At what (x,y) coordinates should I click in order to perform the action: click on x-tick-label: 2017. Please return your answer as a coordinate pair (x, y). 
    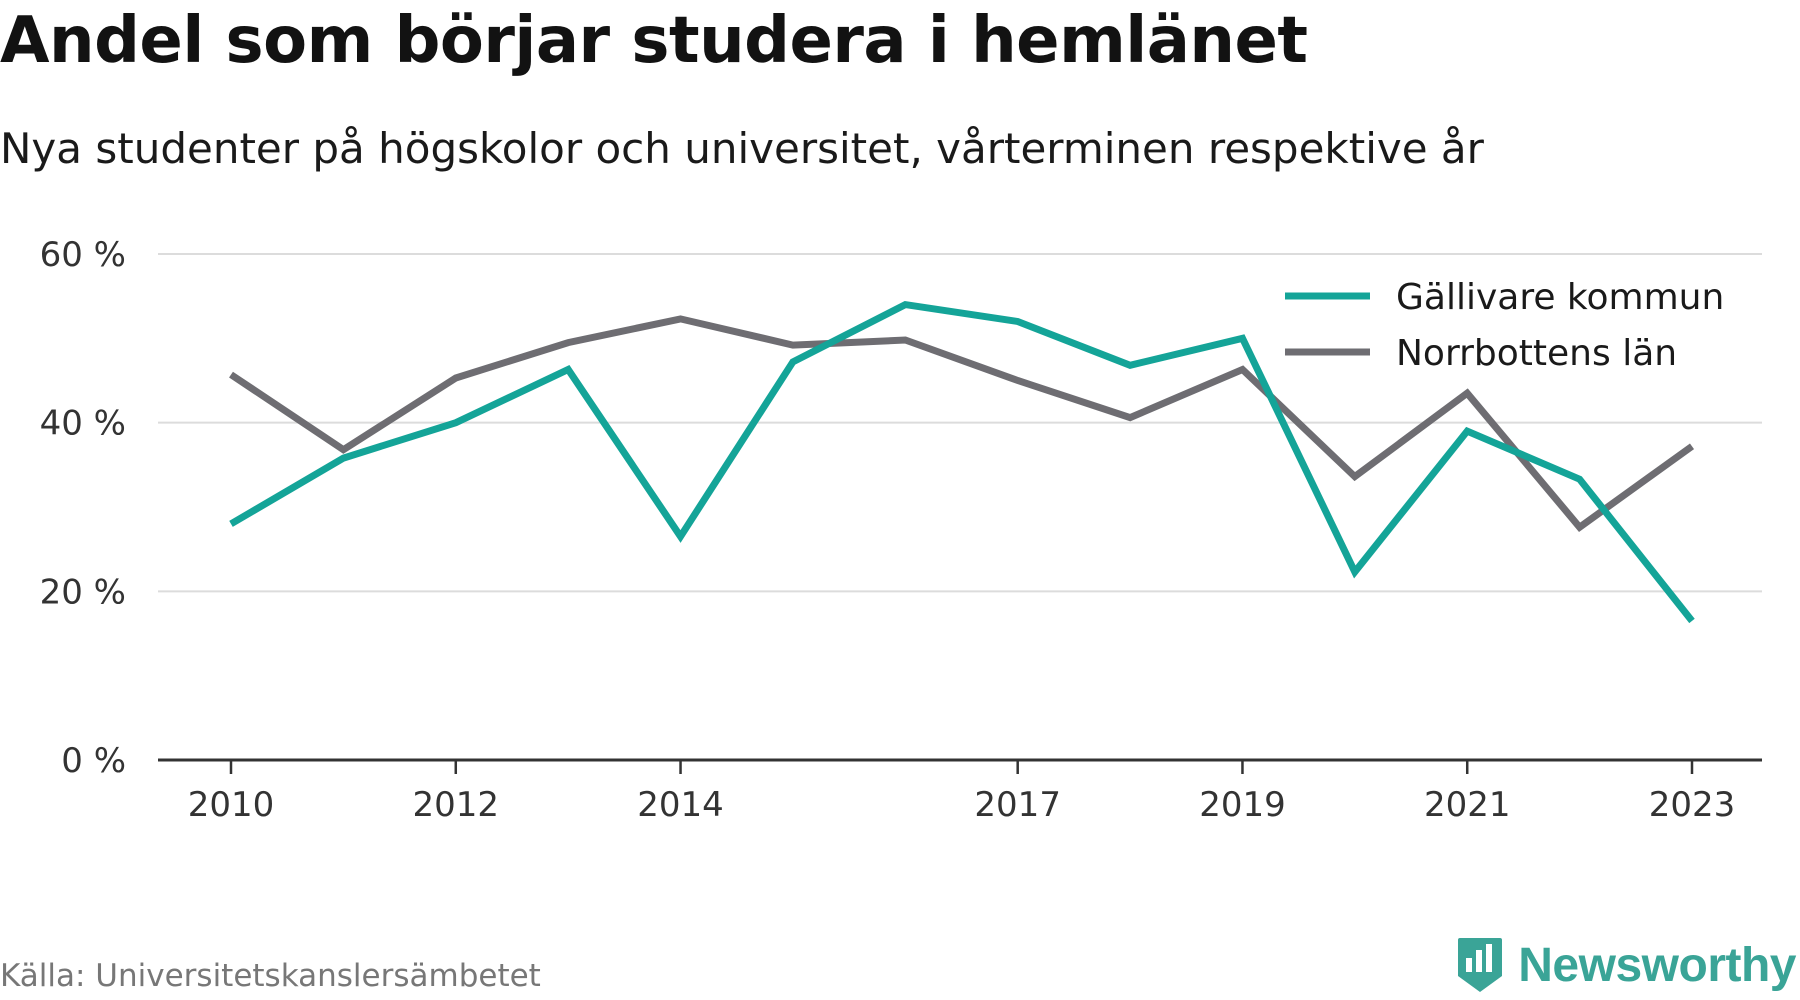
    Looking at the image, I should click on (1017, 805).